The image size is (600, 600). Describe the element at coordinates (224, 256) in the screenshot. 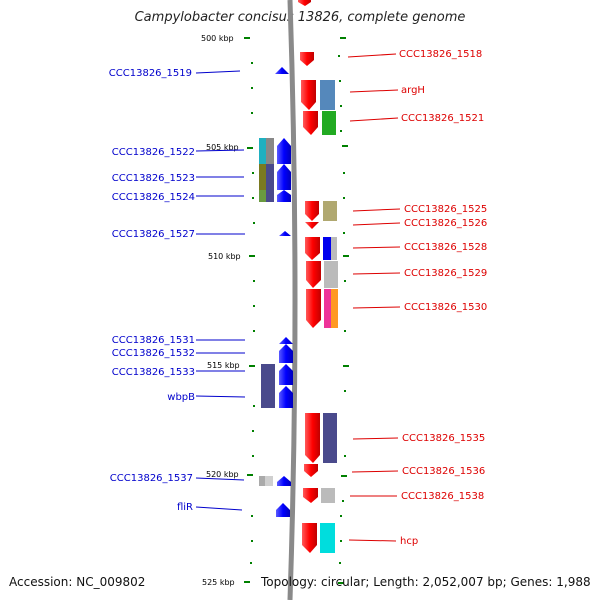

I see `scale-label-510: 510 kbp` at that location.